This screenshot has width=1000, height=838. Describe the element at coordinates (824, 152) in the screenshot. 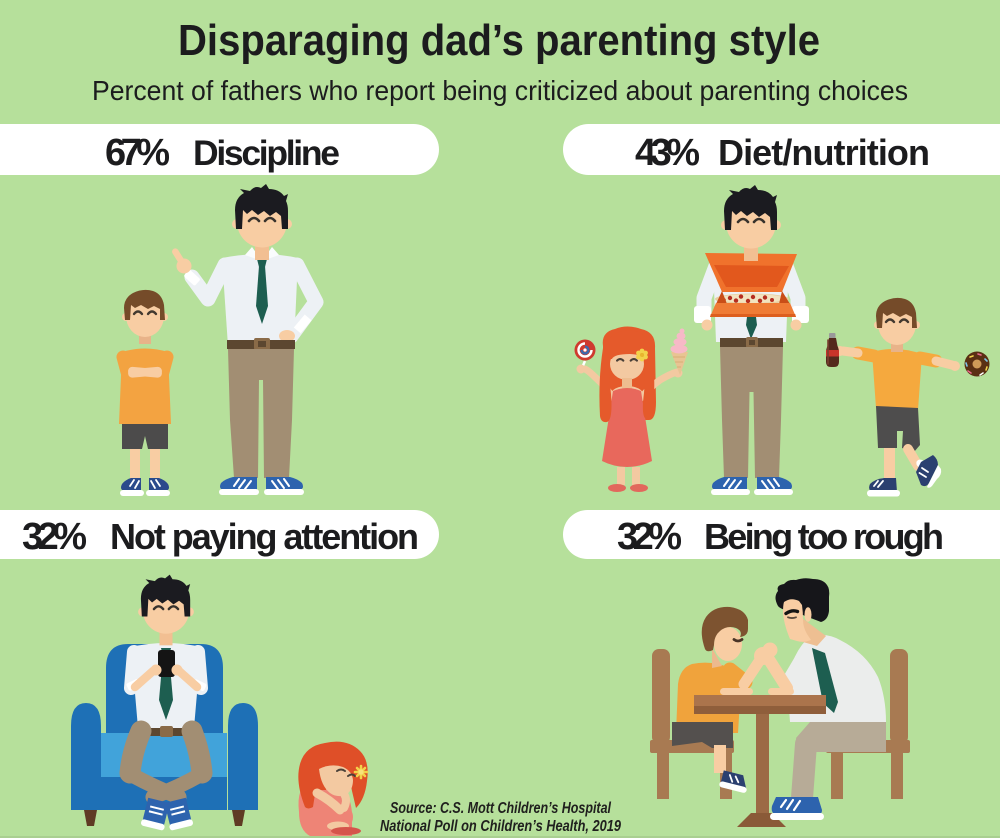

I see `svg-text: Diet/nutrition` at that location.